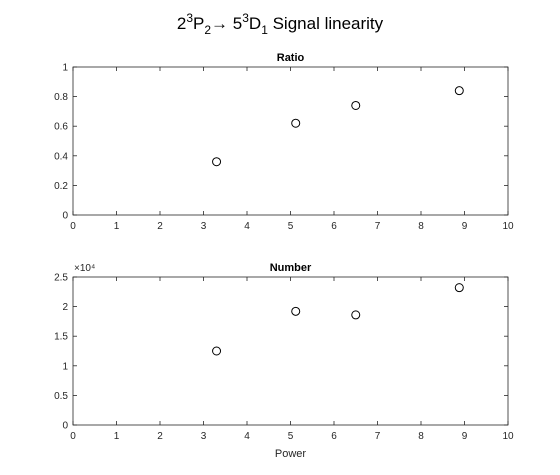 The image size is (560, 475). What do you see at coordinates (226, 23) in the screenshot?
I see `figure-title-part-5: → 5` at bounding box center [226, 23].